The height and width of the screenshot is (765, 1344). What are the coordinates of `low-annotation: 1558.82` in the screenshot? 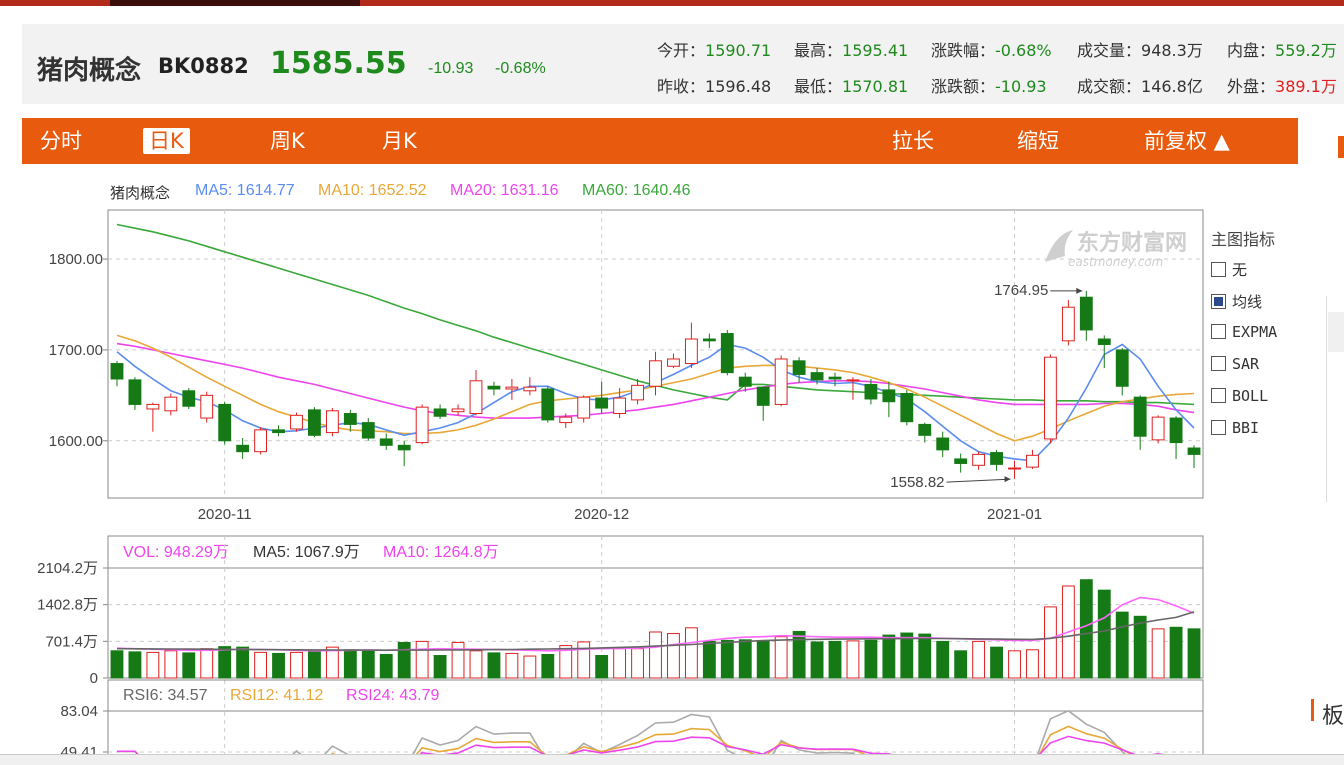 It's located at (917, 482).